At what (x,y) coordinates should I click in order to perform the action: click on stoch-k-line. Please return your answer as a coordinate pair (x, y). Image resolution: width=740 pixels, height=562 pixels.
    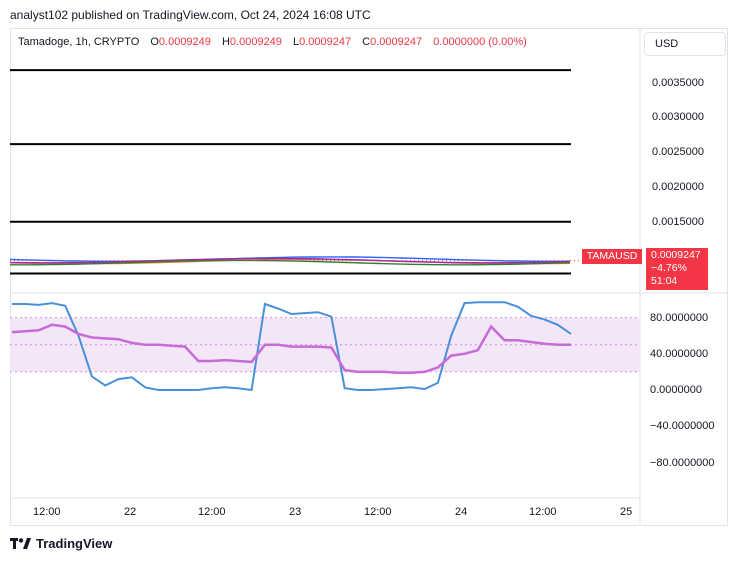
    Looking at the image, I should click on (292, 346).